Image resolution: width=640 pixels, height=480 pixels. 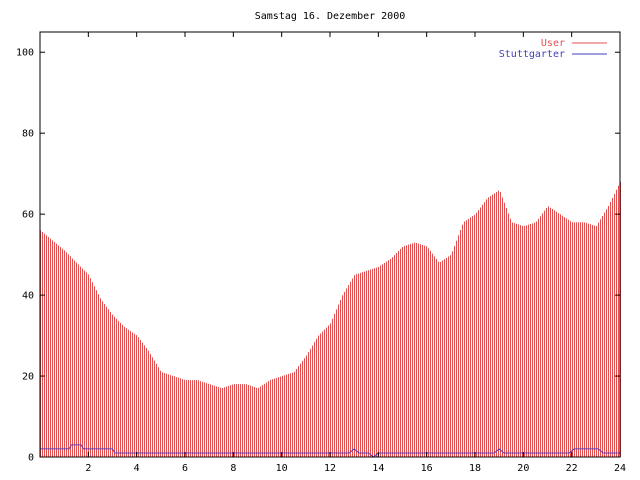 I want to click on x-tick-label: 8, so click(x=233, y=468).